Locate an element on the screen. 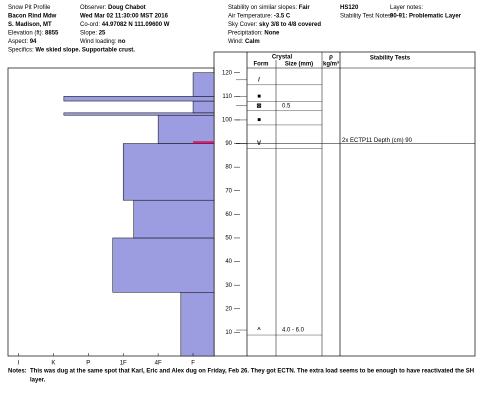  field-value: 44.97082 N 111.09600 W is located at coordinates (136, 25).